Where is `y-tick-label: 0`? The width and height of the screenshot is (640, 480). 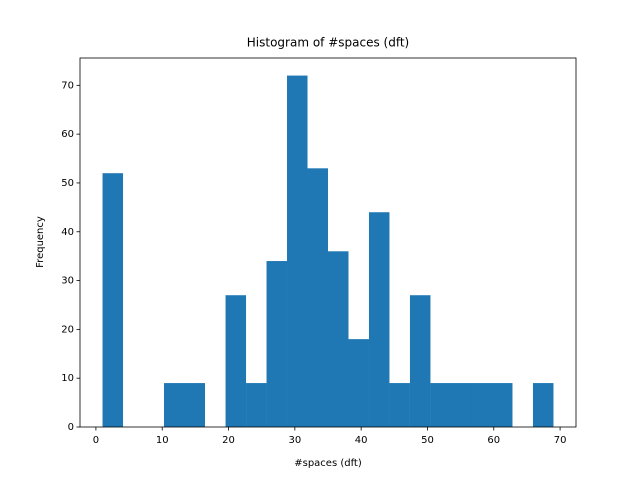
y-tick-label: 0 is located at coordinates (71, 427).